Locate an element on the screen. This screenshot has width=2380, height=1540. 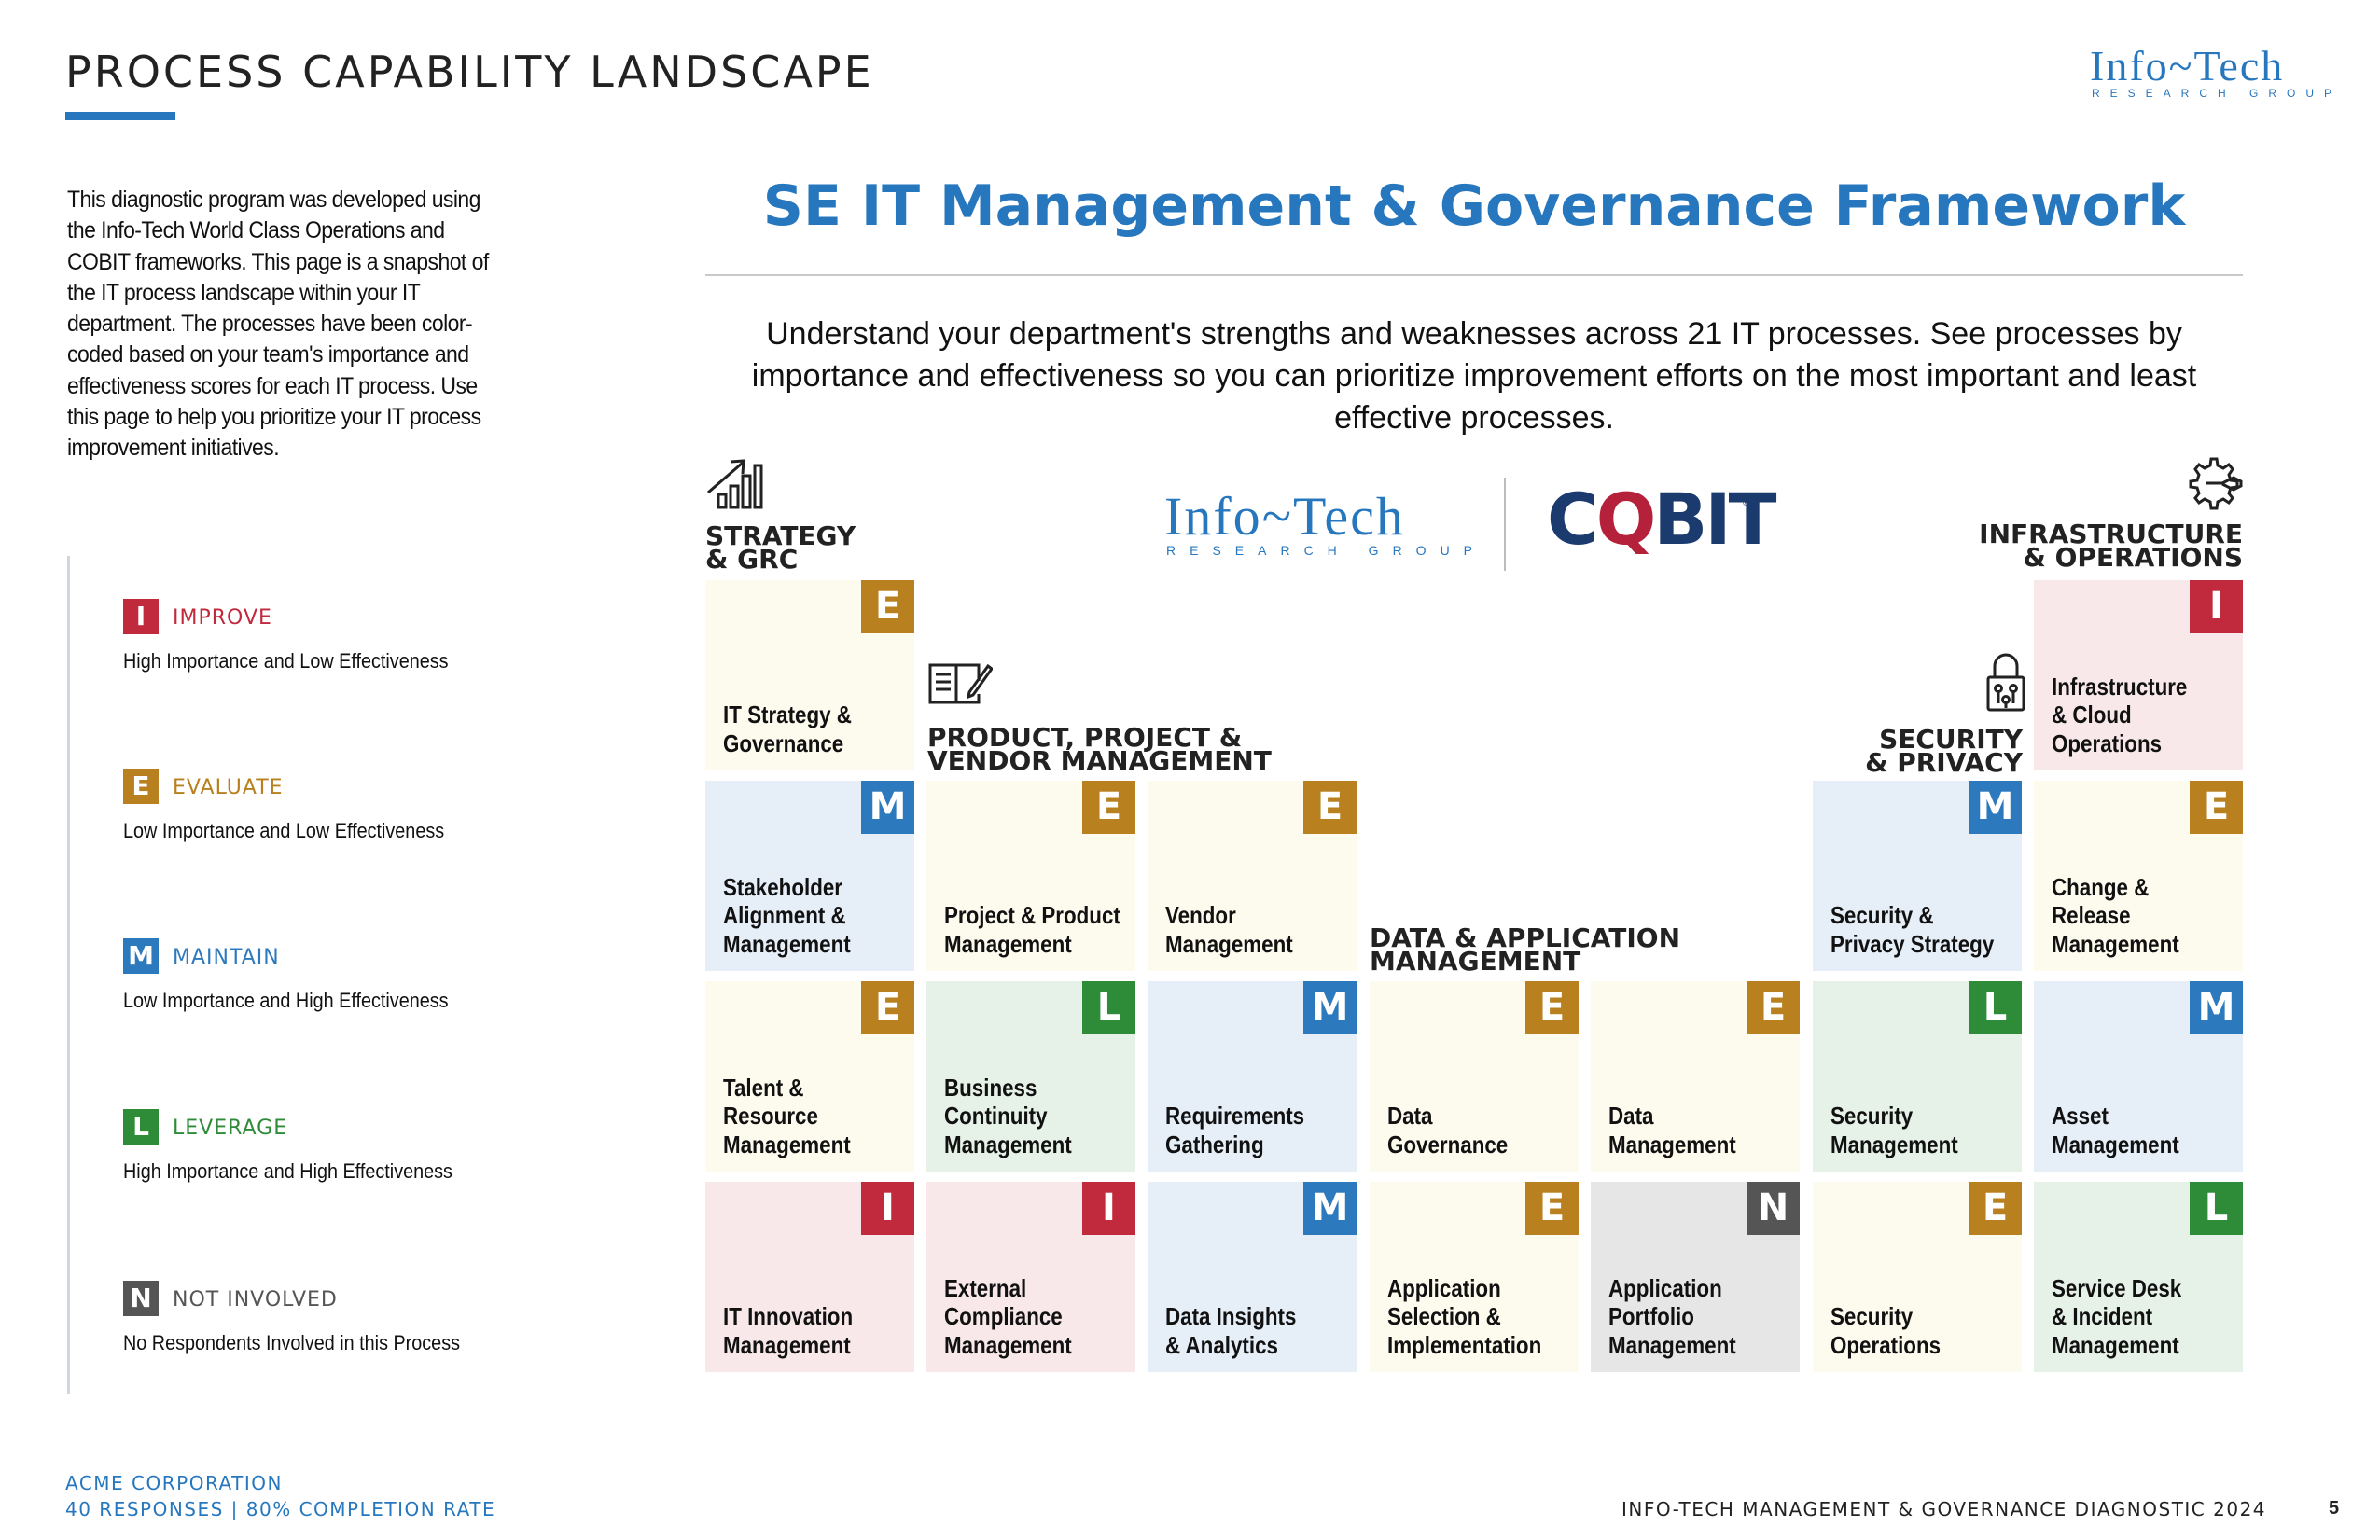
legend-label-maintain: MAINTAIN is located at coordinates (226, 957).